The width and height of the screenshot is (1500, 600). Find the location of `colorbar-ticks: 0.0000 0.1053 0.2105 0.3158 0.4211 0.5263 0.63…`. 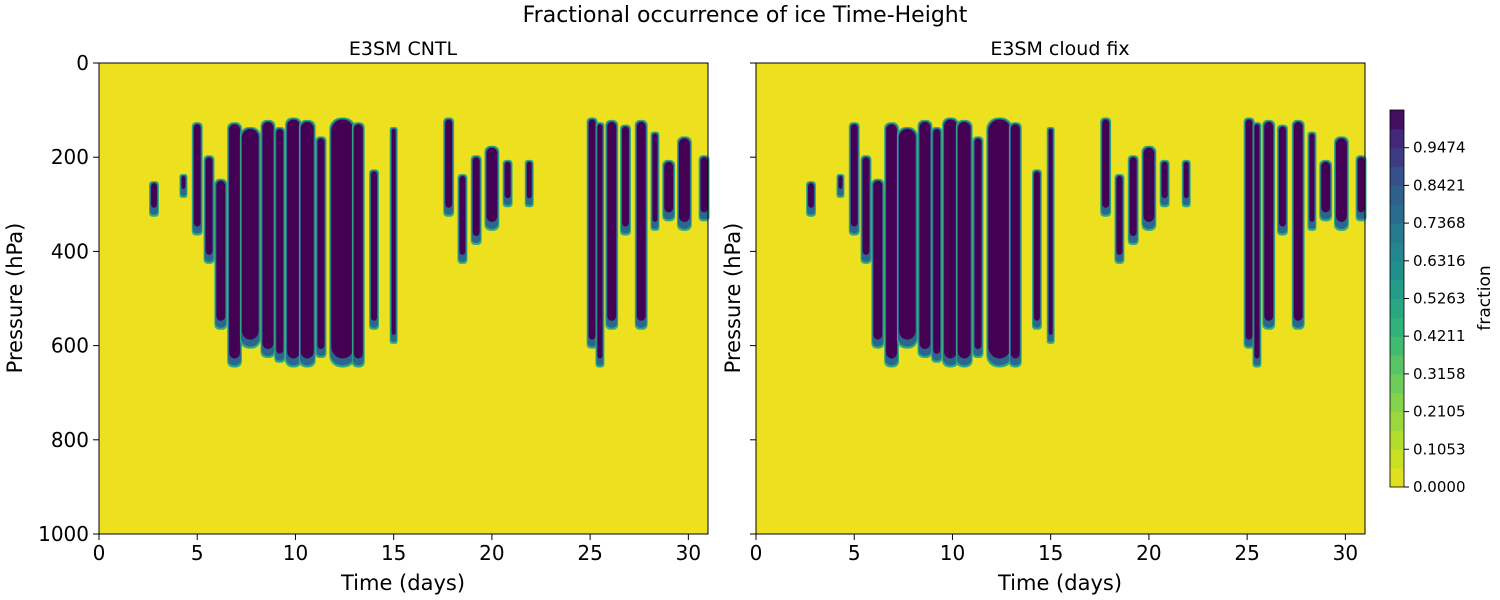

colorbar-ticks: 0.0000 0.1053 0.2105 0.3158 0.4211 0.5263 0.63… is located at coordinates (1435, 317).